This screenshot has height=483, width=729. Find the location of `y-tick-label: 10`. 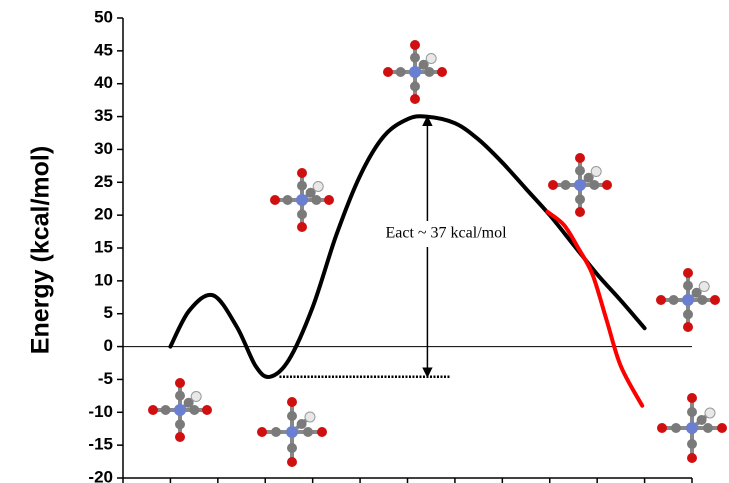

y-tick-label: 10 is located at coordinates (103, 279).